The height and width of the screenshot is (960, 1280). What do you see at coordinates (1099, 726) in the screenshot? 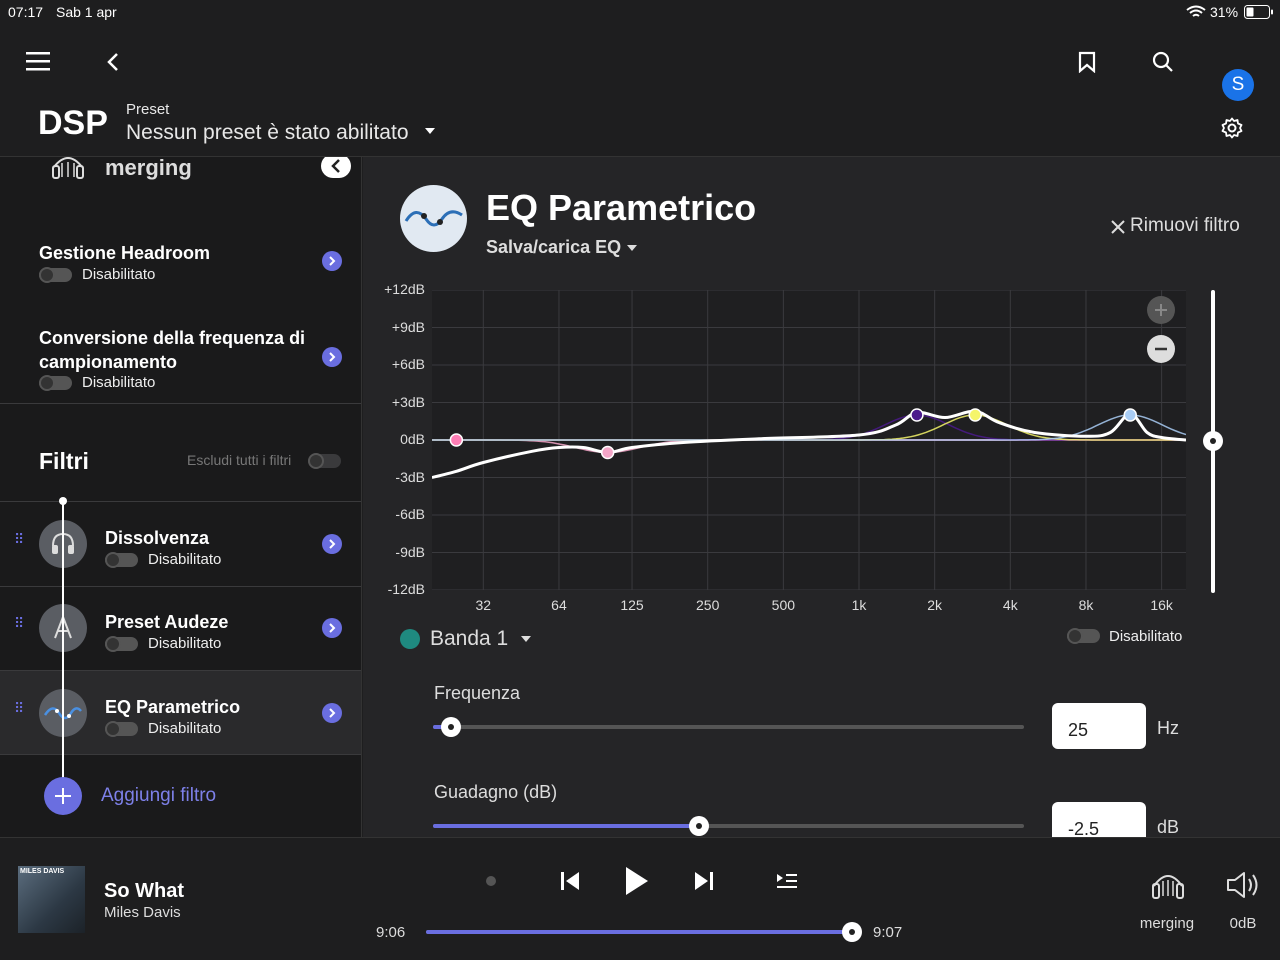
I see `frequency-input: 25` at bounding box center [1099, 726].